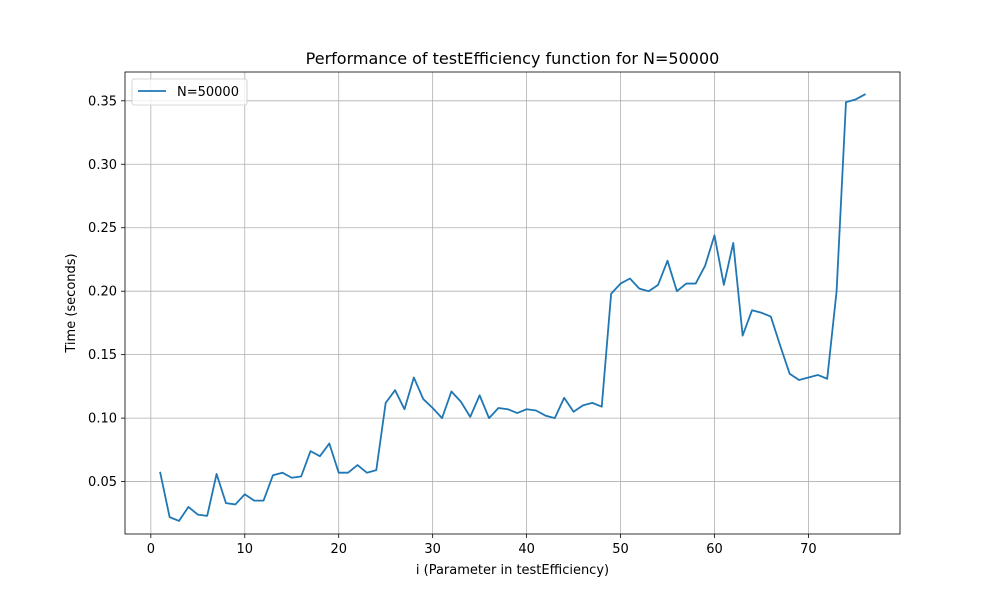 The width and height of the screenshot is (1000, 600). I want to click on y-tick-label: 0.30, so click(102, 165).